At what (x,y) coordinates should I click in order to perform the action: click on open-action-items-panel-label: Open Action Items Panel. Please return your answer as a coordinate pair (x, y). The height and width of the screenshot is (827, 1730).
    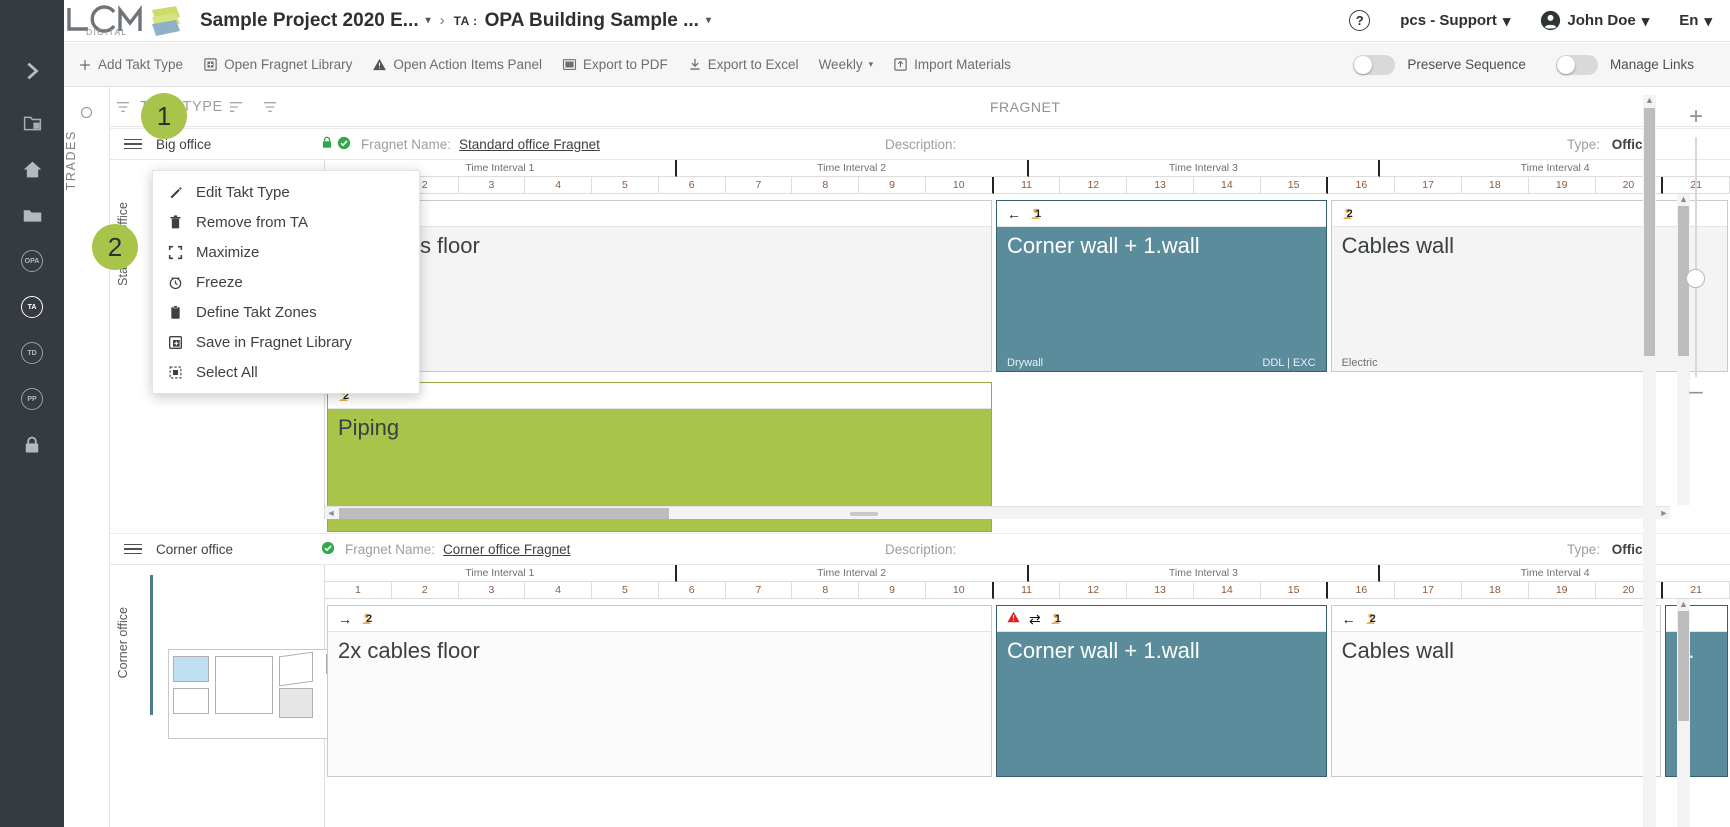
    Looking at the image, I should click on (467, 64).